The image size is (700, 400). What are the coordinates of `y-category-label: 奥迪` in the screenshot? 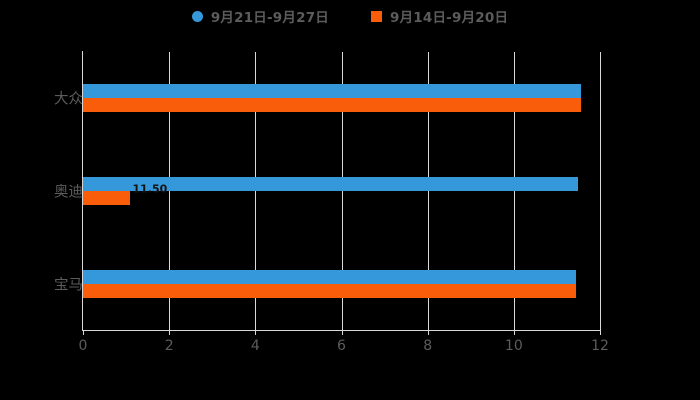 It's located at (68, 192).